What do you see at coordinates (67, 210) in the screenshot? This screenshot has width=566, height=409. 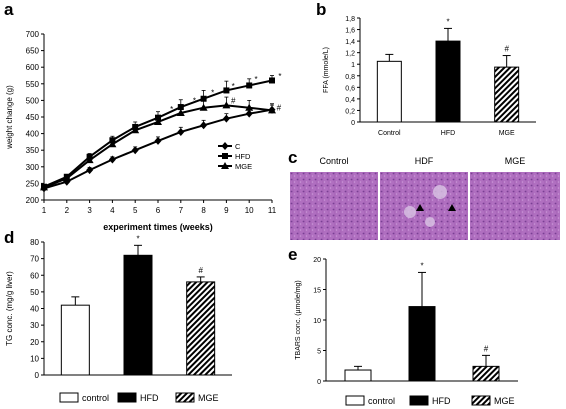 I see `x-tick-label: 2` at bounding box center [67, 210].